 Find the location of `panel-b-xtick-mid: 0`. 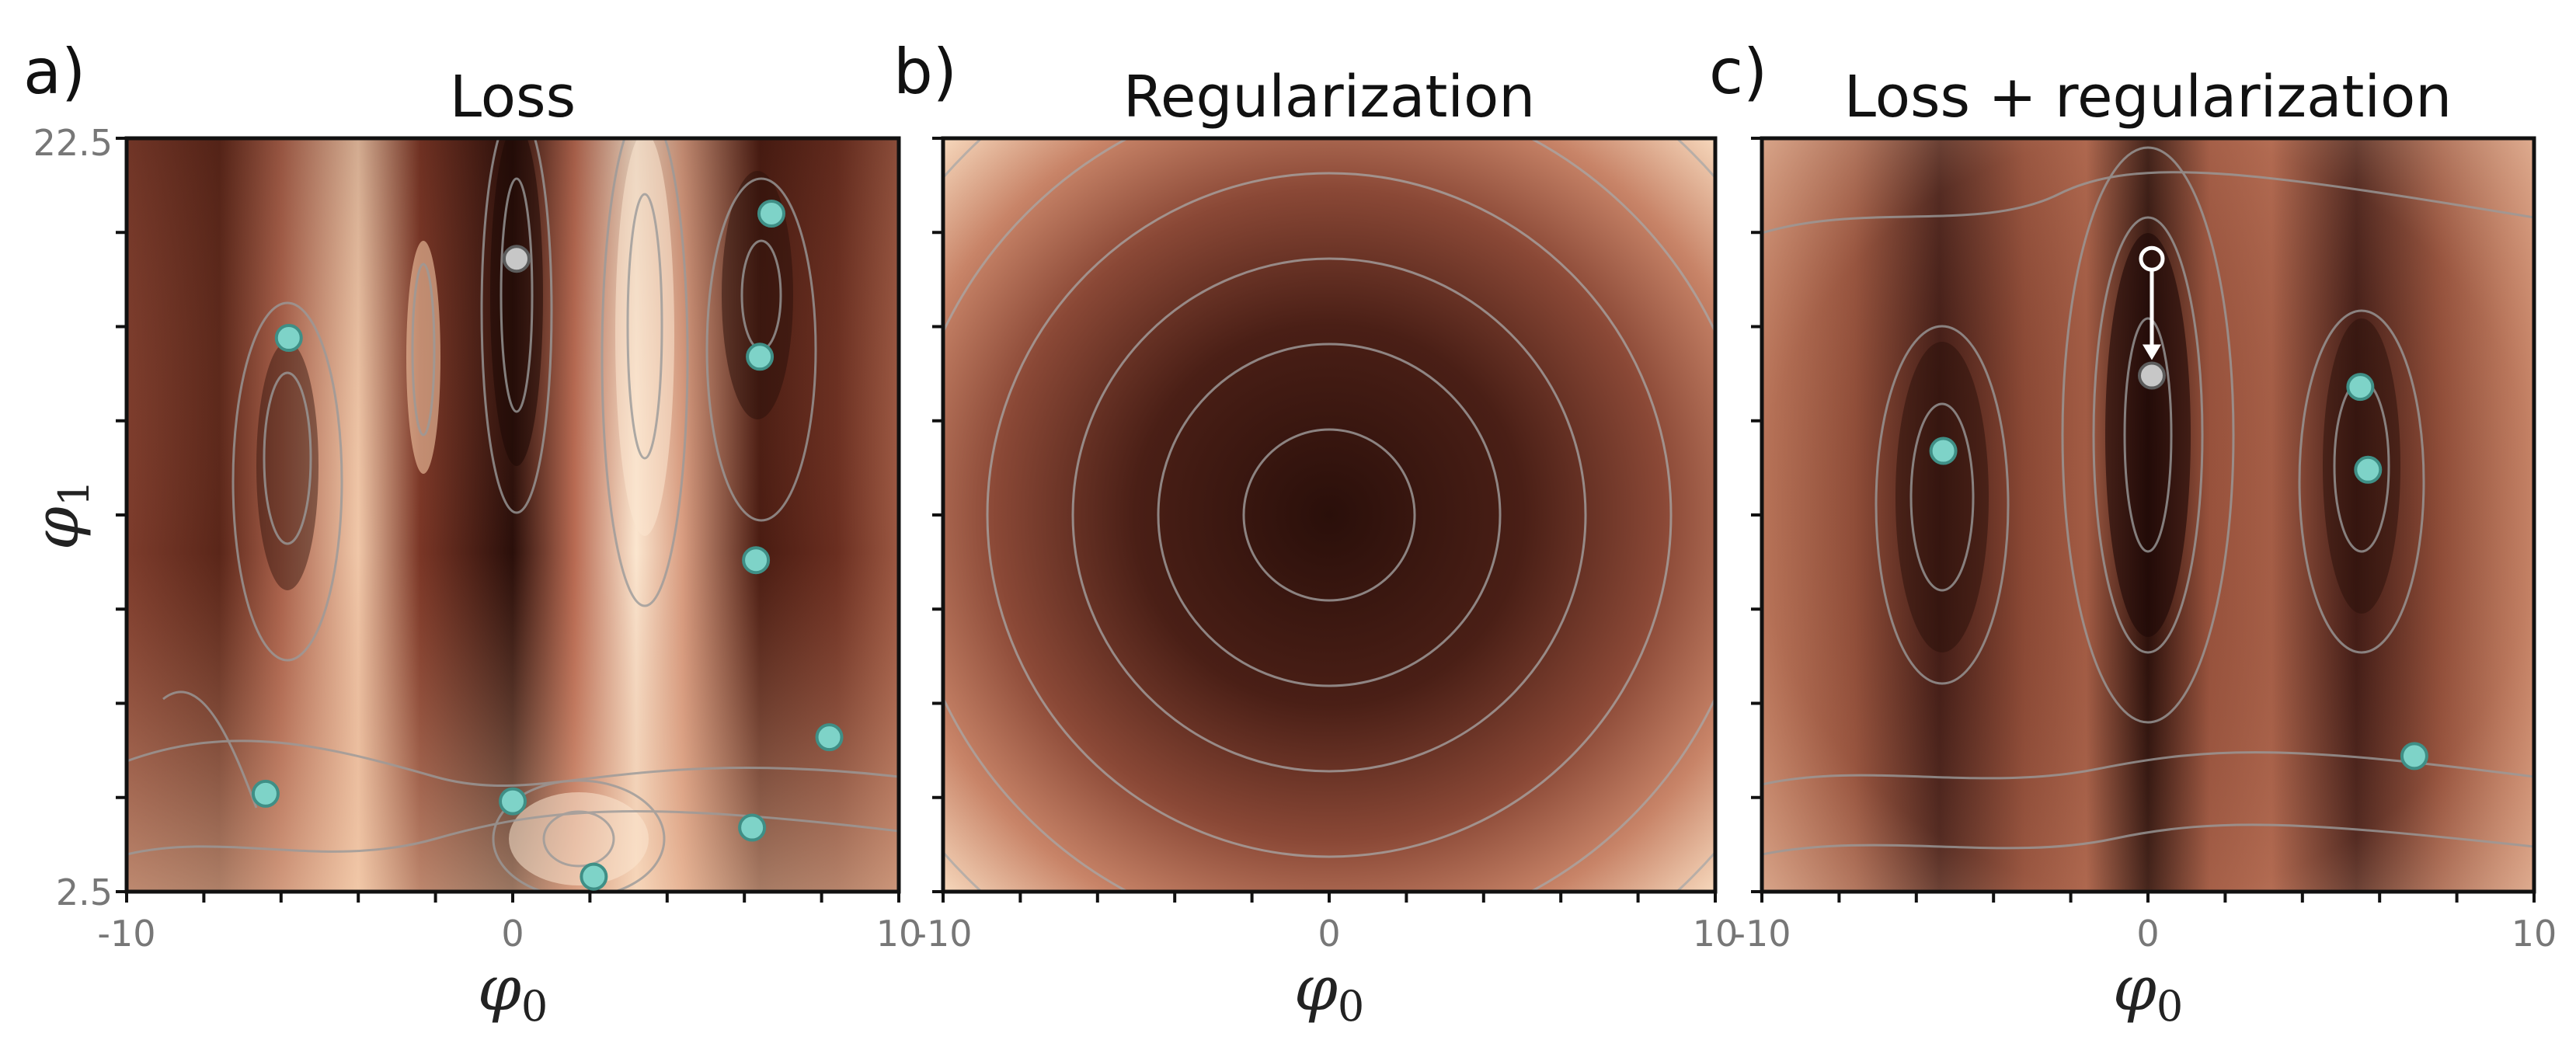

panel-b-xtick-mid: 0 is located at coordinates (1329, 934).